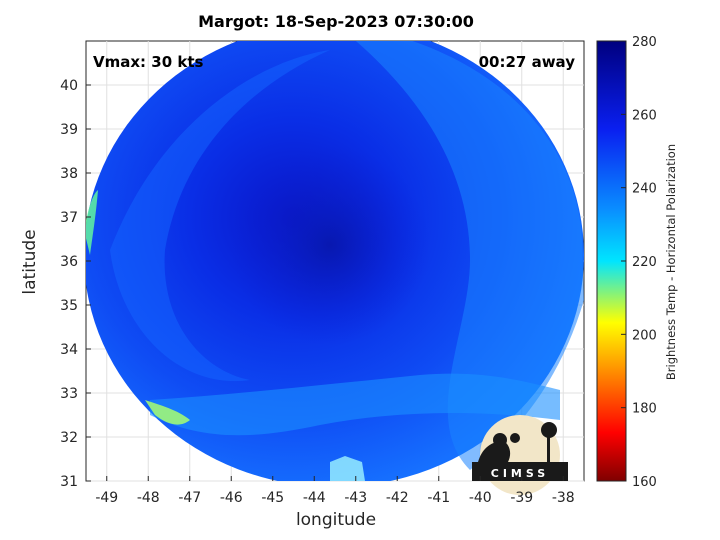 This screenshot has height=540, width=720. I want to click on colorbar-tick-label: 200, so click(644, 335).